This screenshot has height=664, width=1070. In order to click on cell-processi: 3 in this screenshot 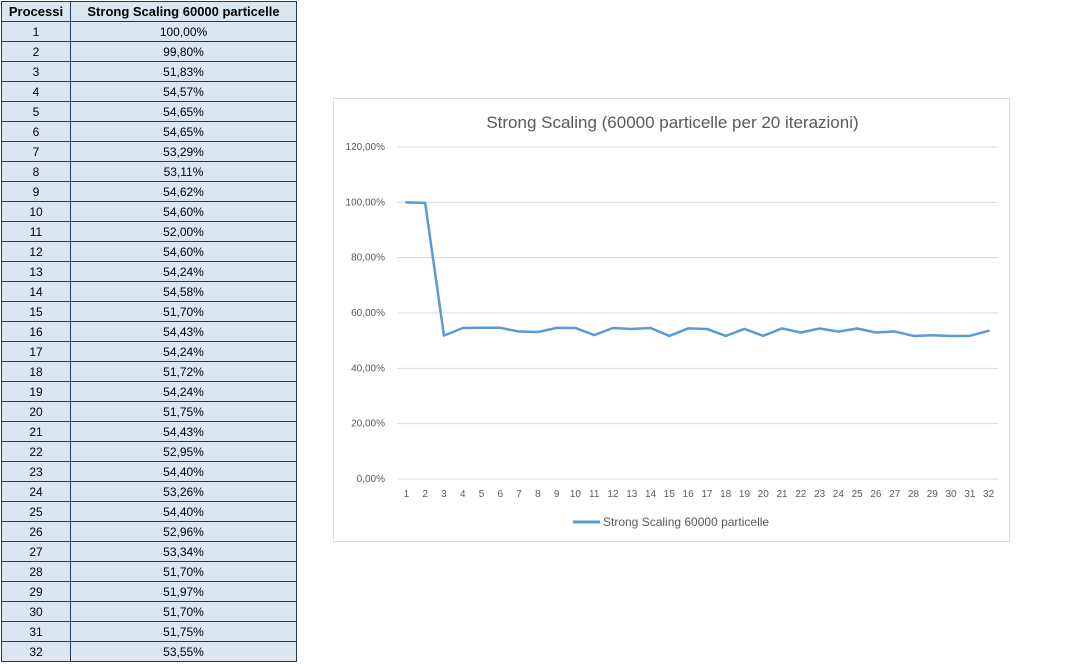, I will do `click(36, 71)`.